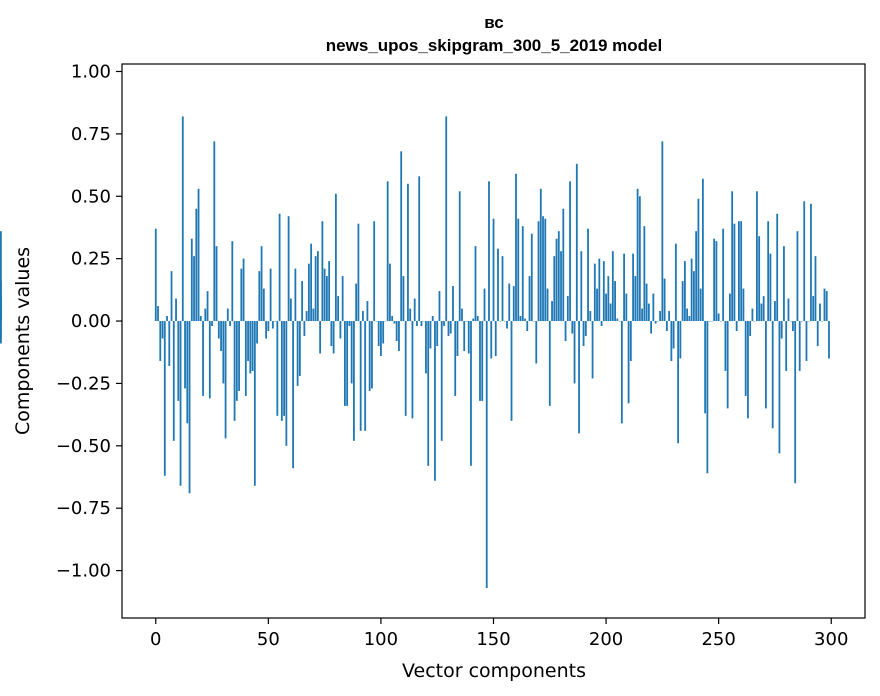 This screenshot has width=880, height=696. I want to click on x-axis-ticks: 0 50 100 150 200 250 300, so click(499, 634).